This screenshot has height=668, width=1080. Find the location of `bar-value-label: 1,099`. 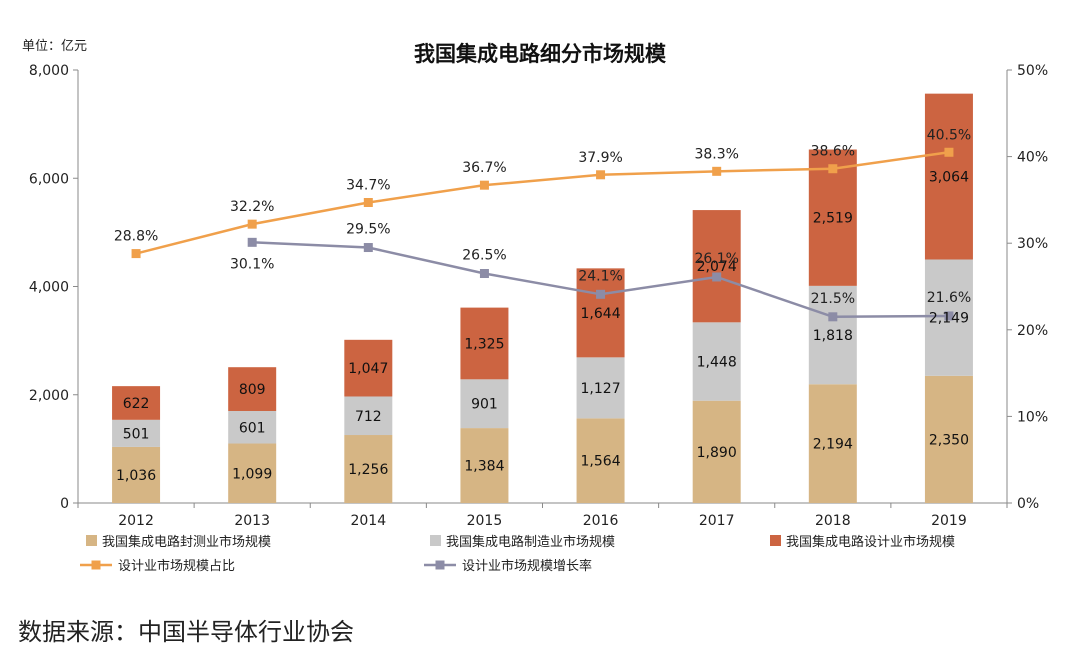

bar-value-label: 1,099 is located at coordinates (252, 474).